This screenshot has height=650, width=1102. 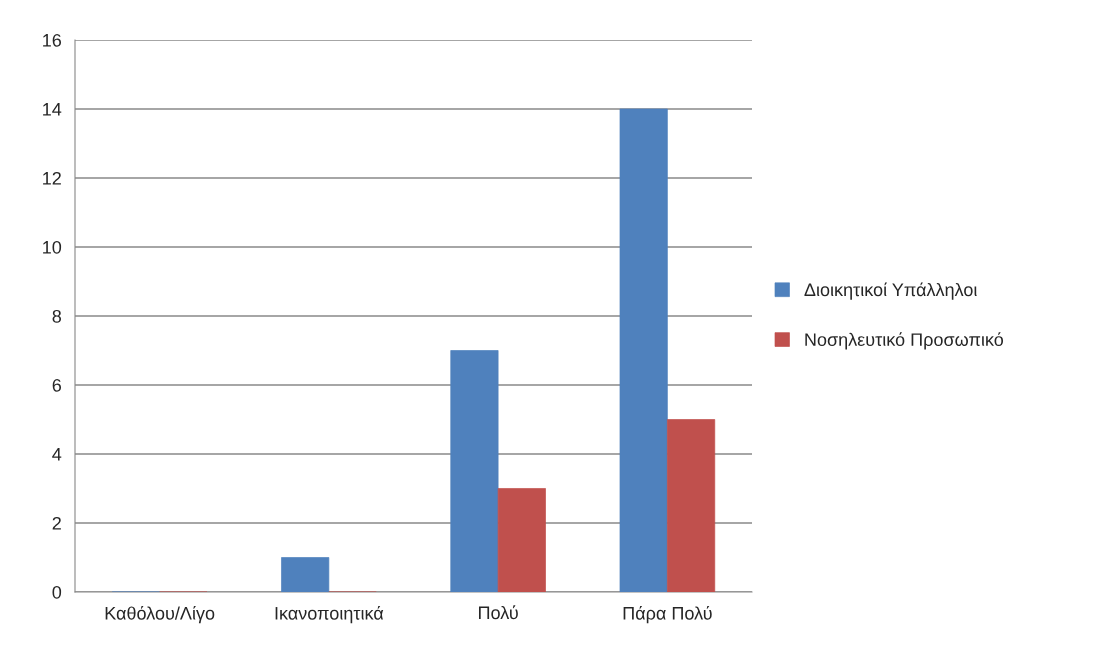 What do you see at coordinates (57, 454) in the screenshot?
I see `y-tick-label: 4` at bounding box center [57, 454].